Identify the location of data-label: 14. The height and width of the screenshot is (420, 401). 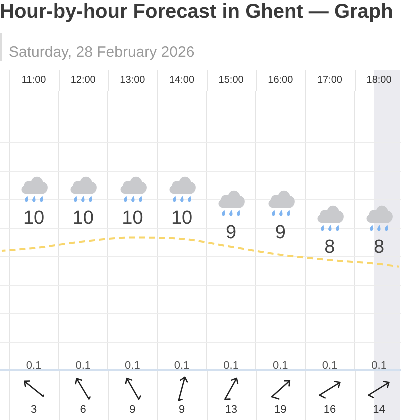
(379, 410).